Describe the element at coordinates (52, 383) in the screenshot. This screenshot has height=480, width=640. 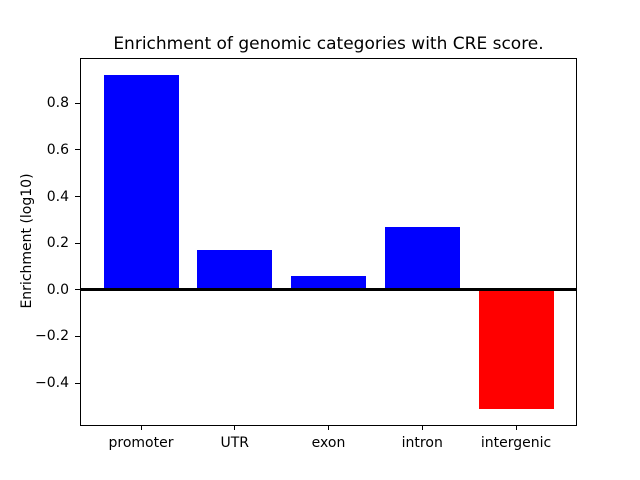
I see `y-tick-label: −0.4` at that location.